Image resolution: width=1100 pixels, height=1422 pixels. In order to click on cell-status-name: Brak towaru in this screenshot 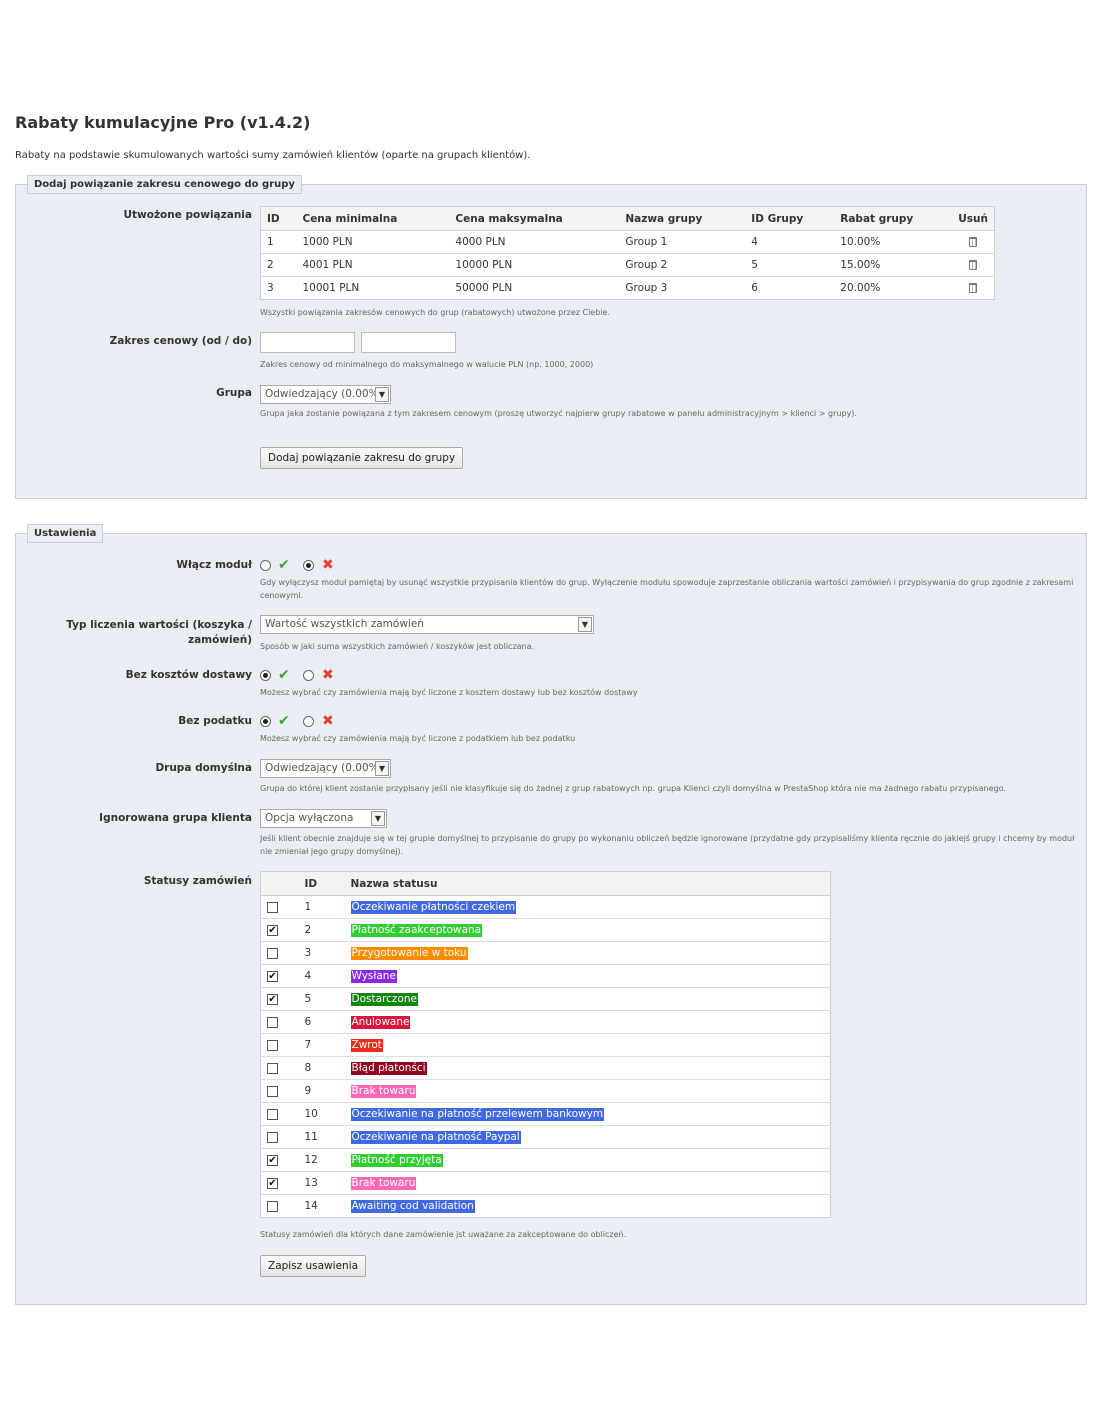, I will do `click(587, 1183)`.